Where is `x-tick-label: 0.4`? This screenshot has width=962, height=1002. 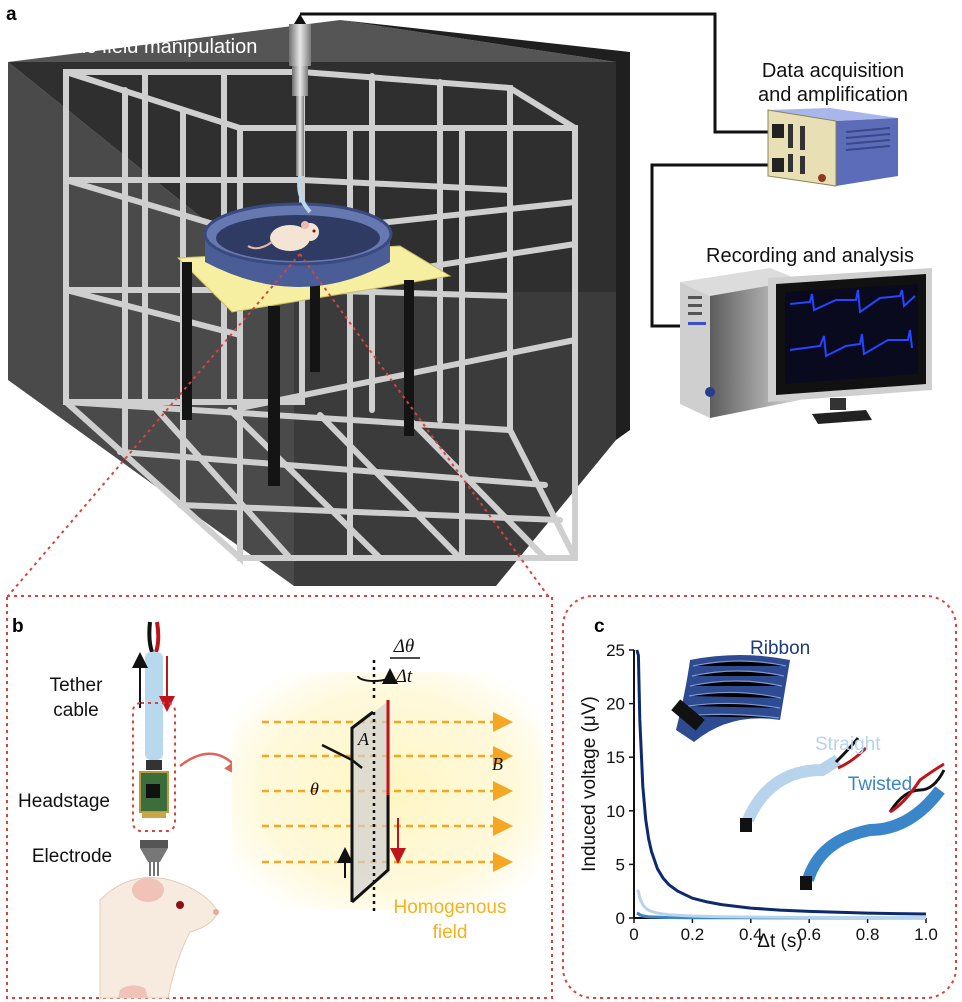 x-tick-label: 0.4 is located at coordinates (751, 934).